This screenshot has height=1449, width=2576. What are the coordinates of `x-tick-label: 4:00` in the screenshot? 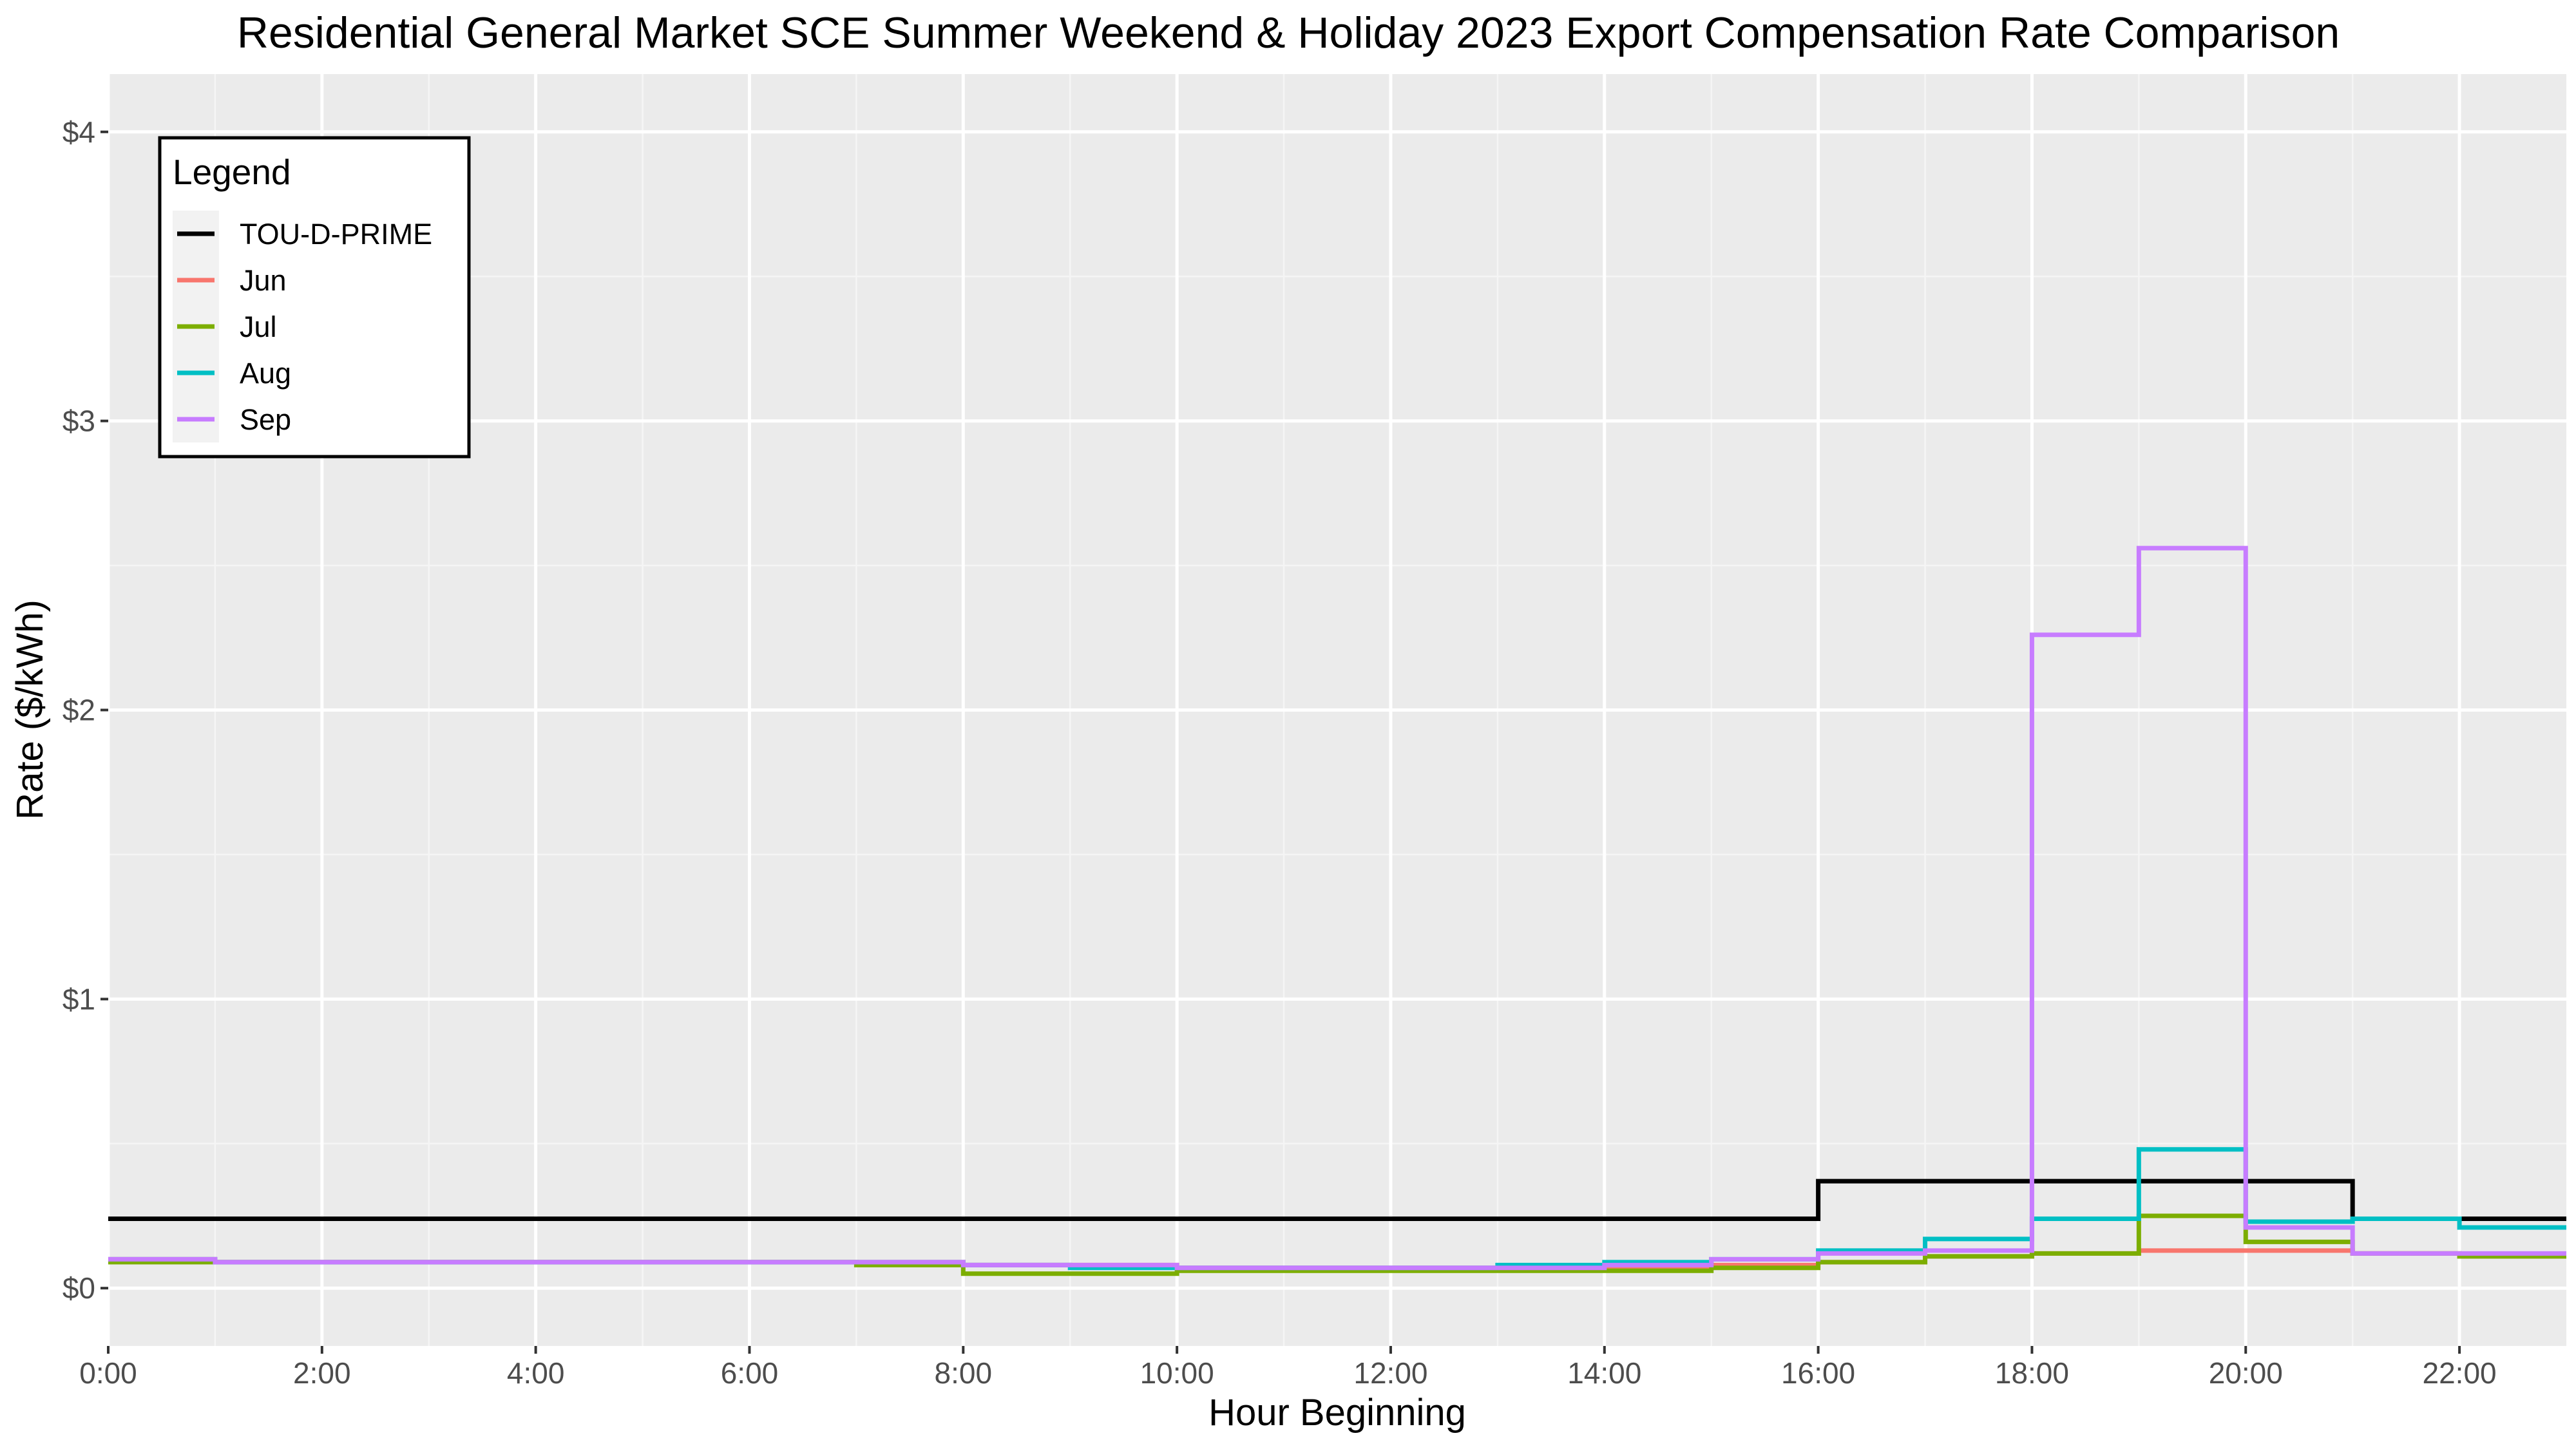 It's located at (536, 1373).